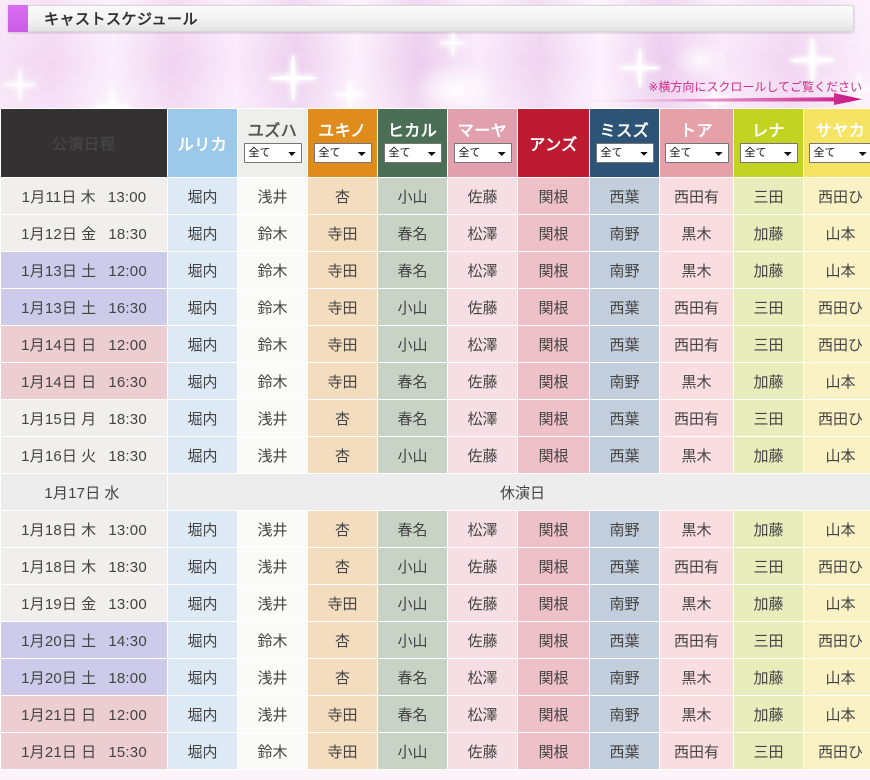 This screenshot has width=870, height=780. I want to click on page-title: キャストスケジュール, so click(121, 19).